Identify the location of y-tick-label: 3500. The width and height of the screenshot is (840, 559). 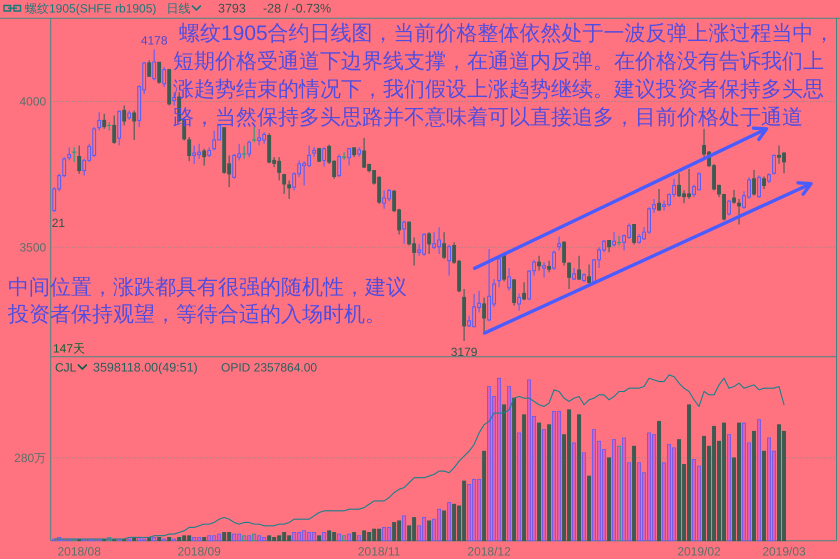
(33, 247).